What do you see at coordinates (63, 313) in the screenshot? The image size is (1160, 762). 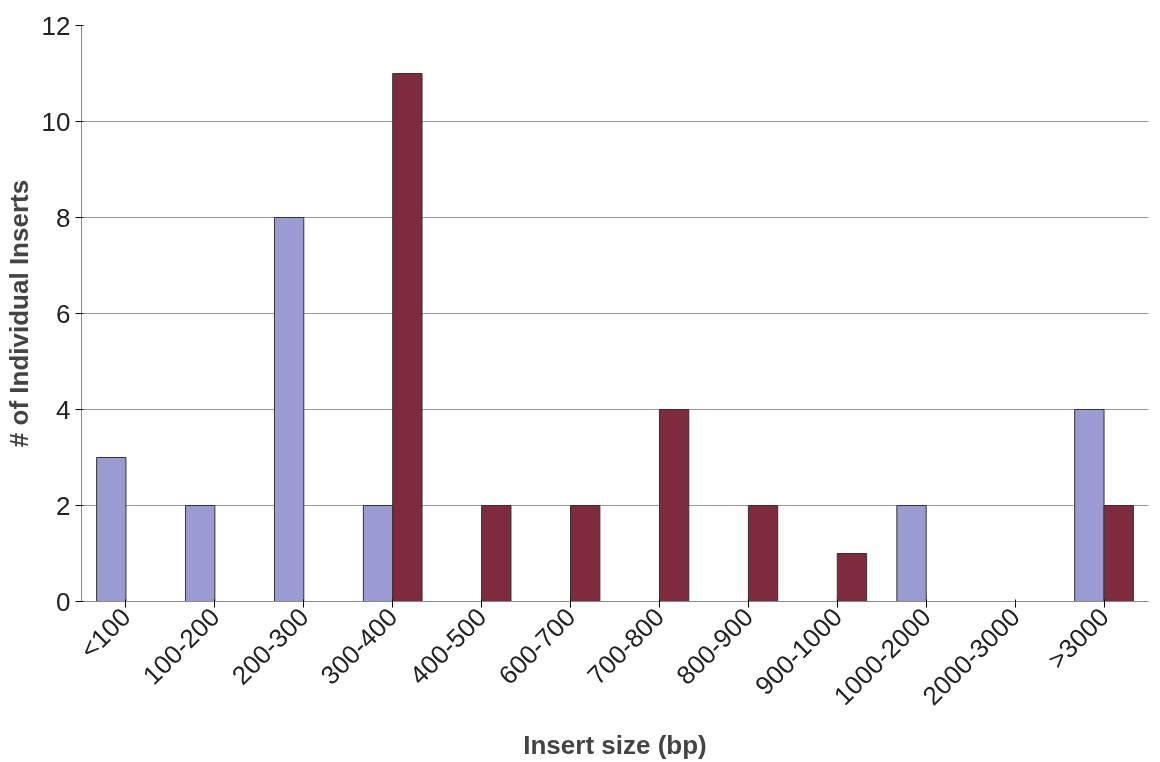 I see `y-tick-label: 6` at bounding box center [63, 313].